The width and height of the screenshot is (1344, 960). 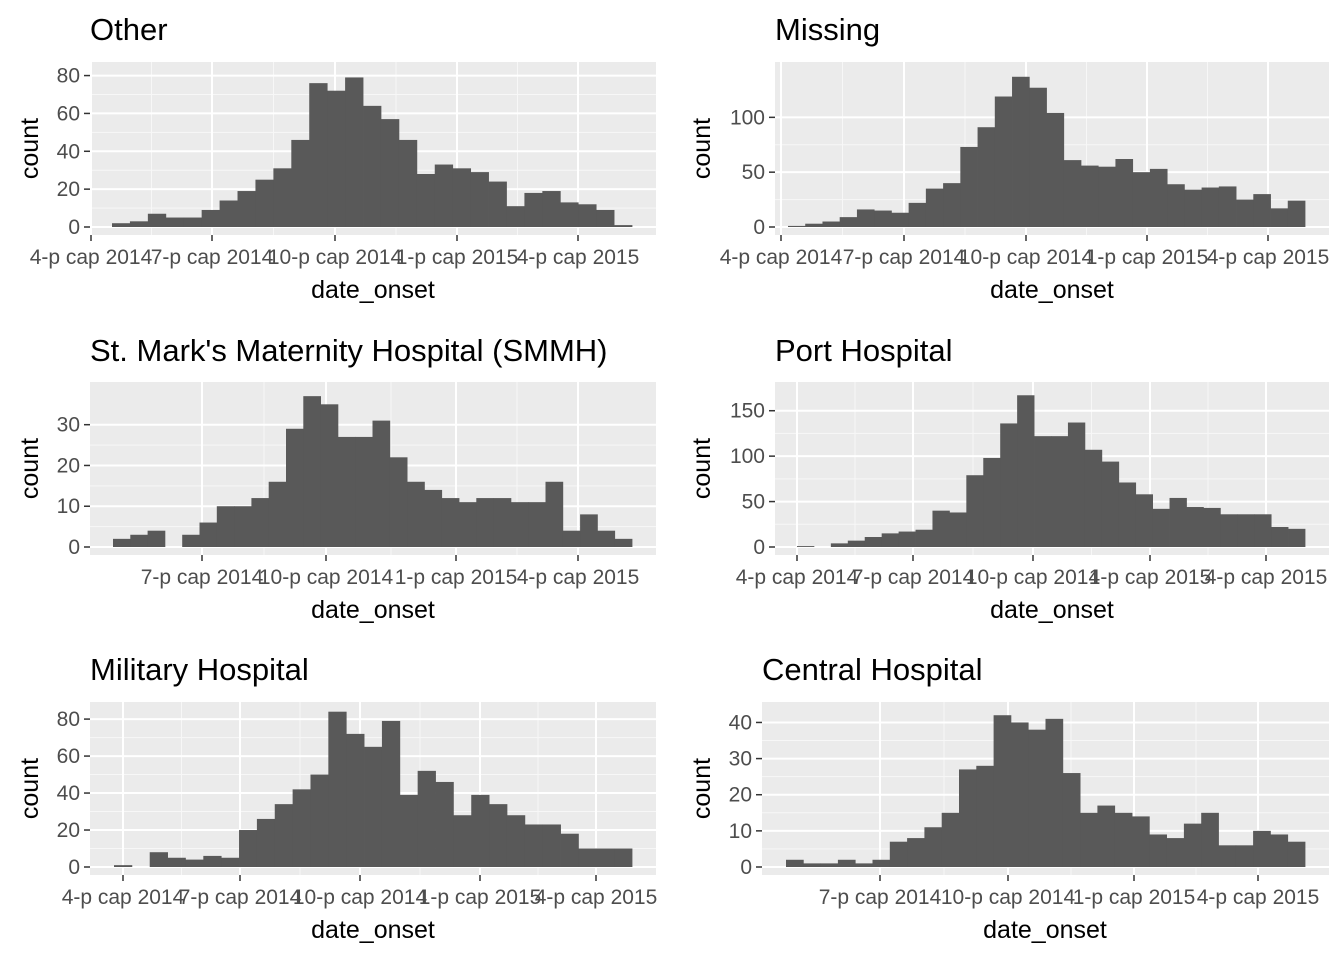 What do you see at coordinates (753, 502) in the screenshot?
I see `y-tick-label: 50` at bounding box center [753, 502].